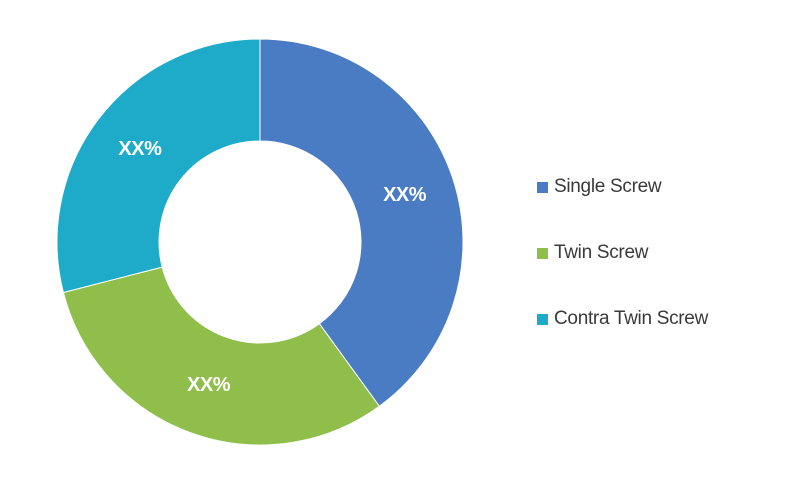  I want to click on slice-twin-screw, so click(221, 356).